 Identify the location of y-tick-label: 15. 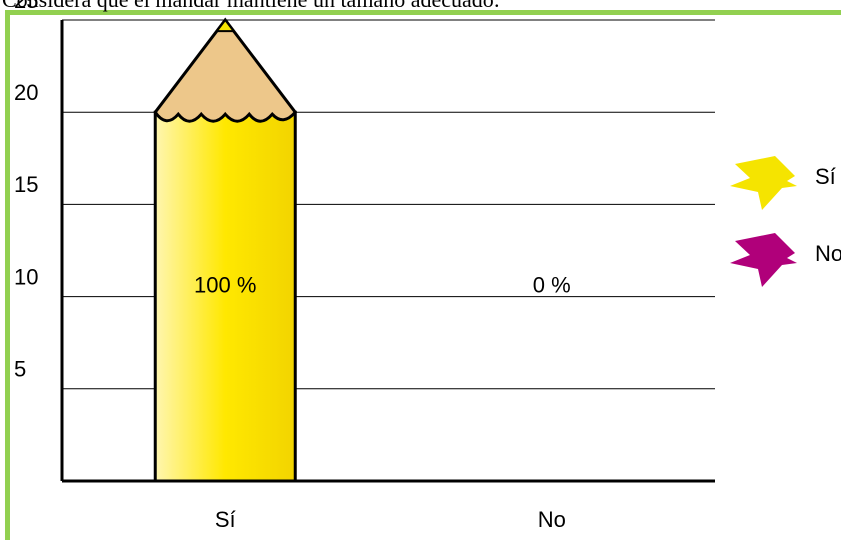
(26, 184).